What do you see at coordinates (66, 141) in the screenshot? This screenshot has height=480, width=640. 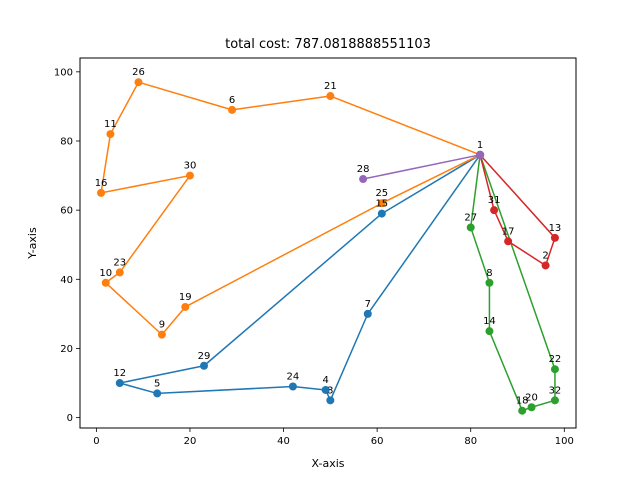 I see `y-tick-label: 80` at bounding box center [66, 141].